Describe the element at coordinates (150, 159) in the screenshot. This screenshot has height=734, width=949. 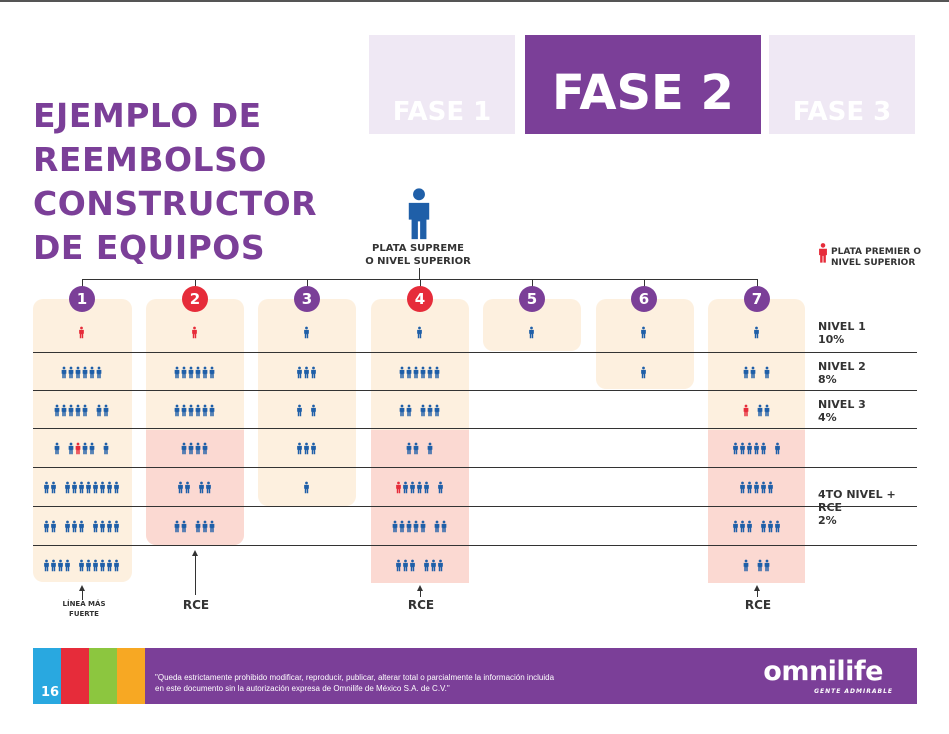
I see `title-line: REEMBOLSO` at that location.